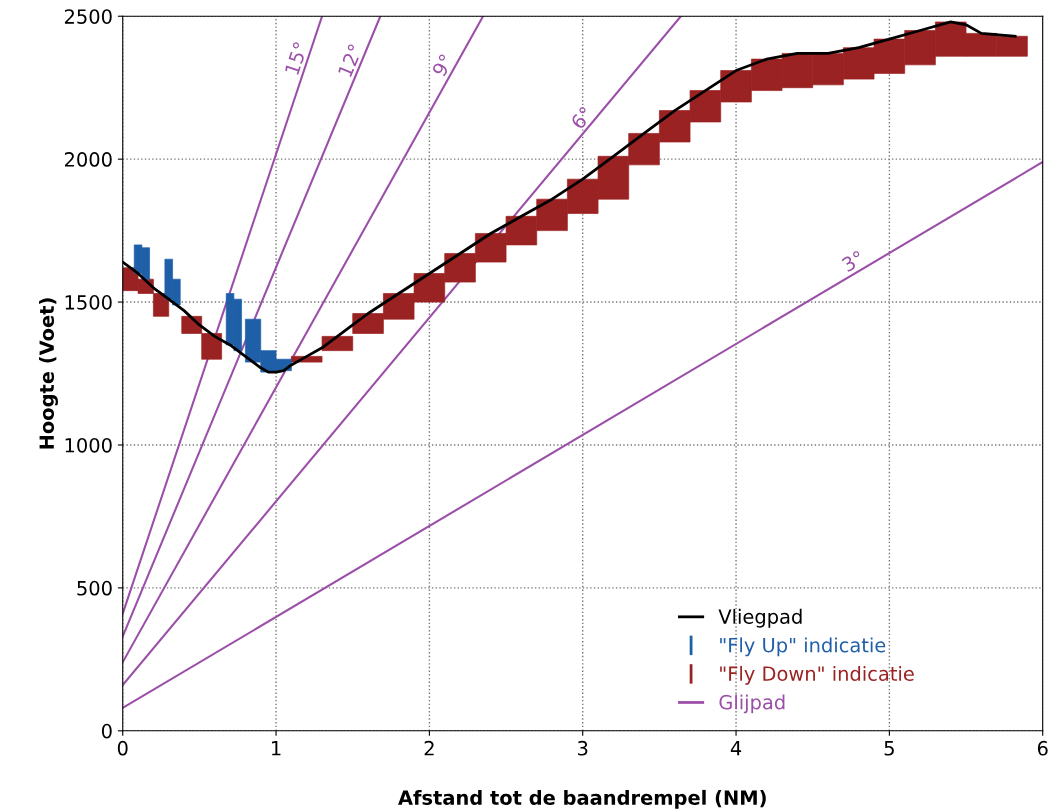  I want to click on annotation: 15°, so click(296, 58).